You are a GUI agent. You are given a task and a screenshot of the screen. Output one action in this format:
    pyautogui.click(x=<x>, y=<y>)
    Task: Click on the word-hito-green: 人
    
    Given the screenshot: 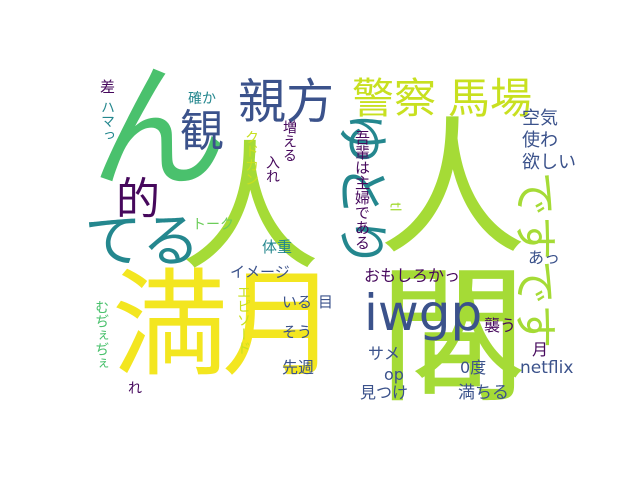 What is the action you would take?
    pyautogui.click(x=250, y=209)
    